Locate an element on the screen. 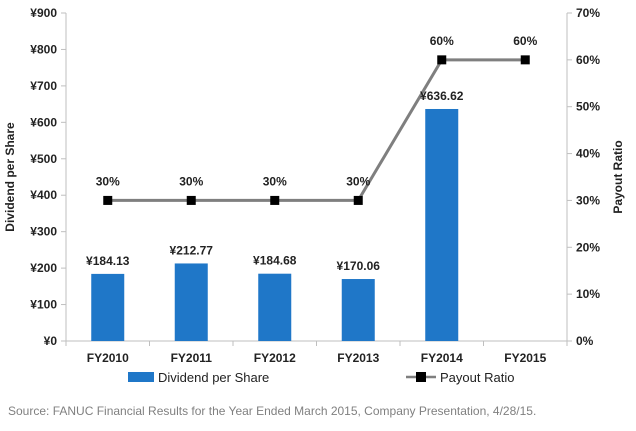 This screenshot has width=636, height=431. bar-value-label: ¥212.77 is located at coordinates (192, 250).